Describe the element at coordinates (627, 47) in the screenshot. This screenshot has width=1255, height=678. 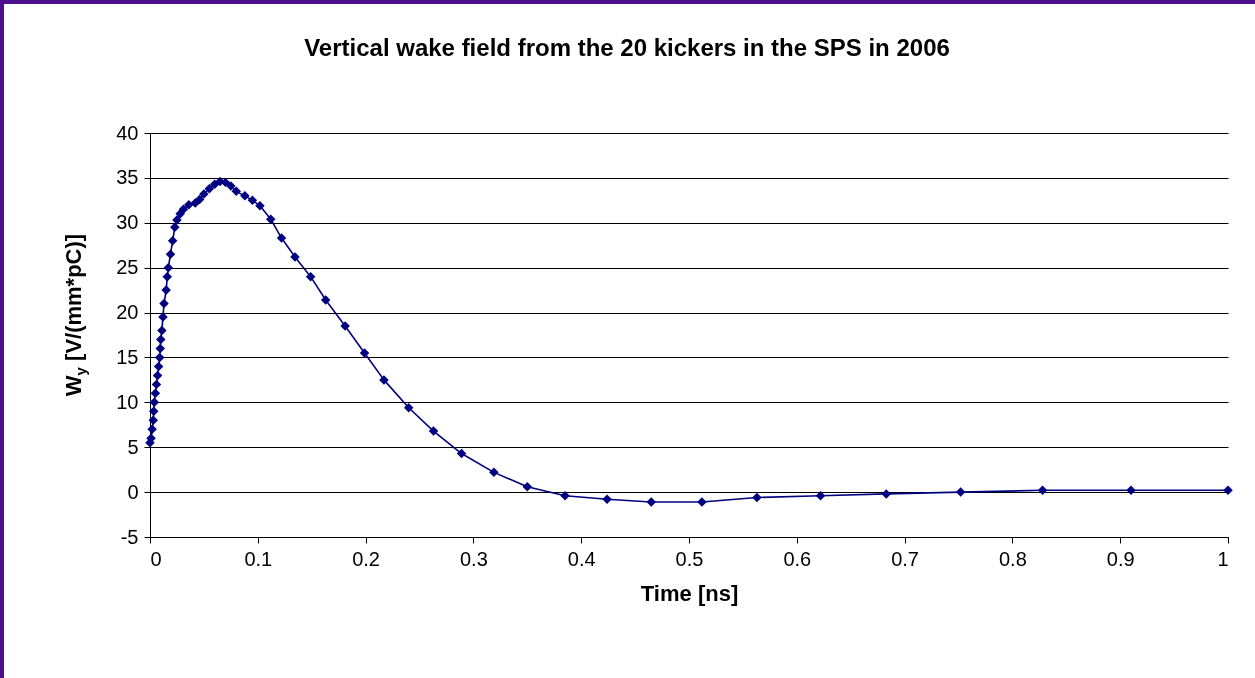
I see `chart-title: Vertical wake field from the 20 kickers in the SPS in 2006` at that location.